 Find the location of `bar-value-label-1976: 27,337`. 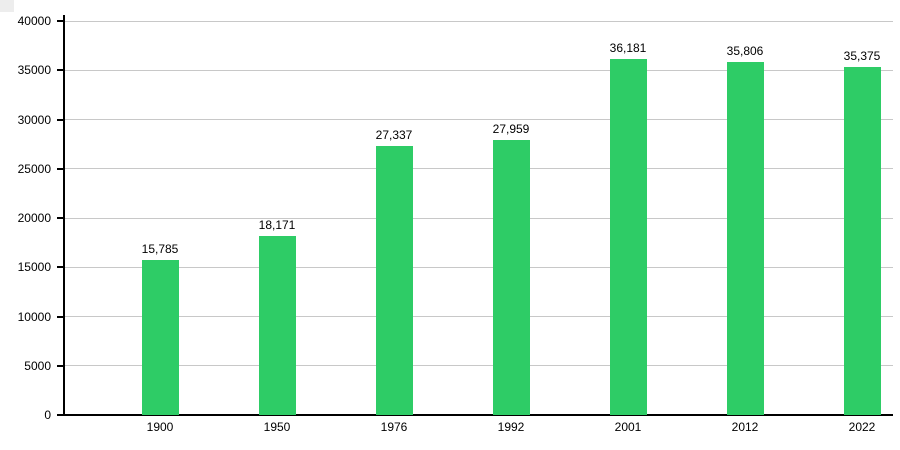

bar-value-label-1976: 27,337 is located at coordinates (394, 134).